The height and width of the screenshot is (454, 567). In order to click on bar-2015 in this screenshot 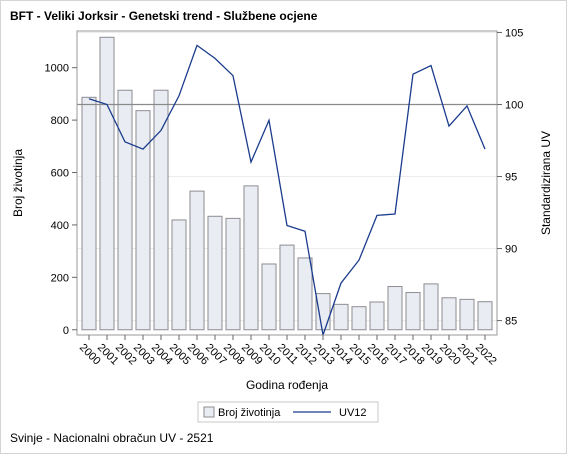, I will do `click(359, 318)`.